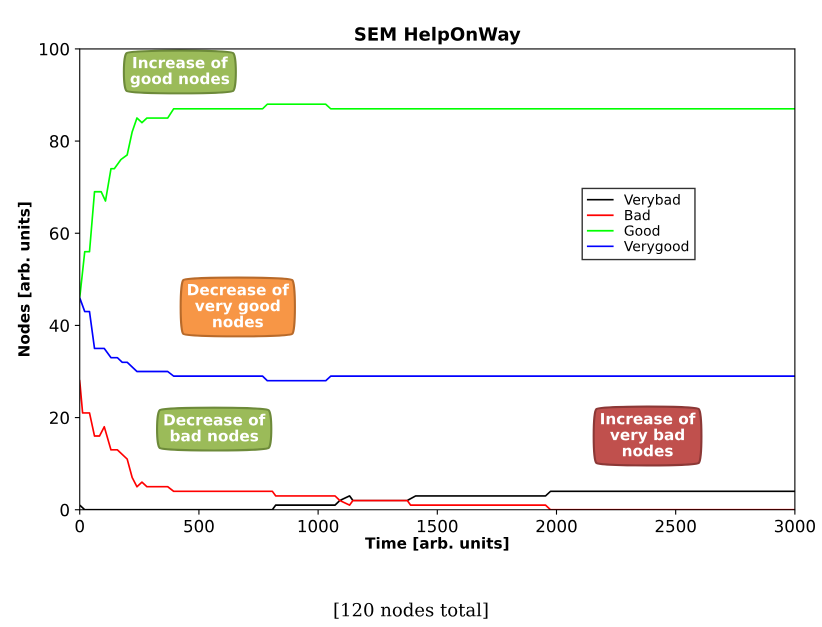 This screenshot has width=822, height=627. What do you see at coordinates (438, 526) in the screenshot?
I see `x-tick-label: 1500` at bounding box center [438, 526].